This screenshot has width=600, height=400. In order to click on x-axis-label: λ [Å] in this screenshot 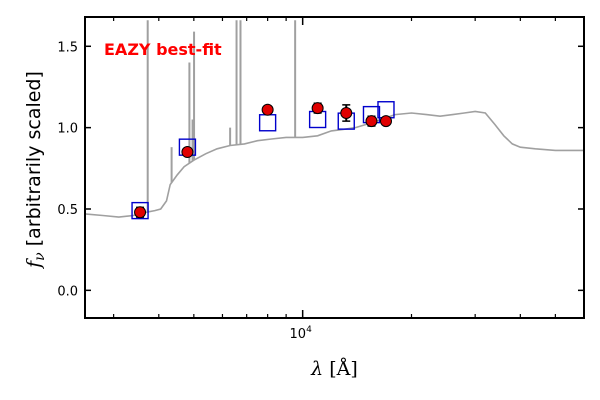, I will do `click(334, 369)`.